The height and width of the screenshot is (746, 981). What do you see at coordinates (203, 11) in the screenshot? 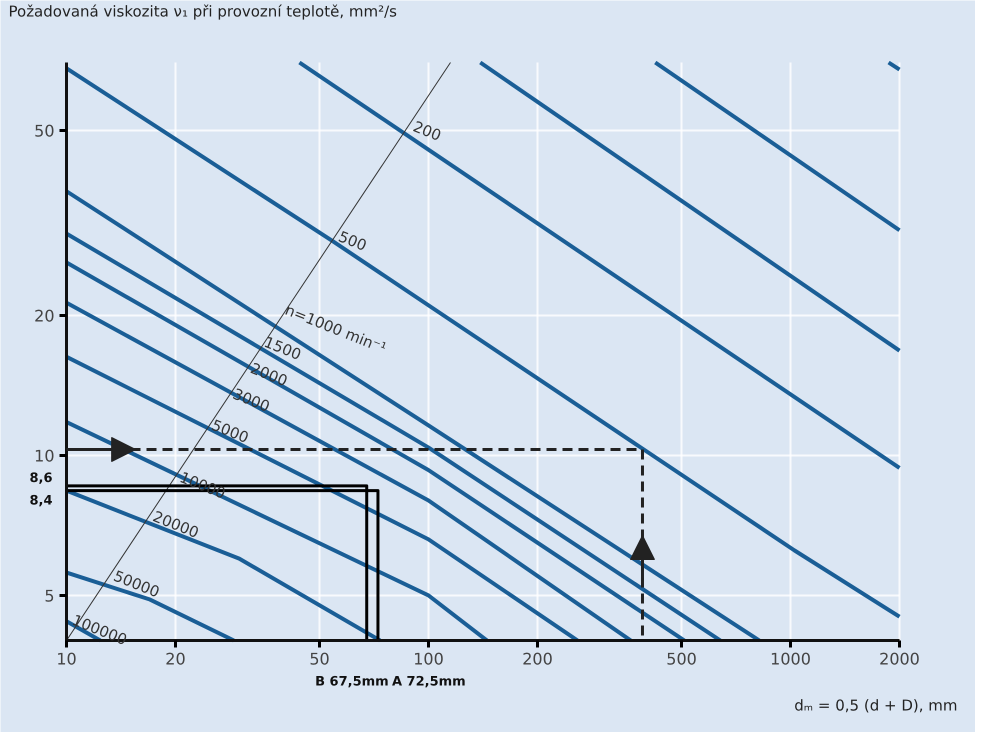
I see `y-axis-title: Požadovaná viskozita ν₁ při provozní teplotě, mm²/s` at bounding box center [203, 11].